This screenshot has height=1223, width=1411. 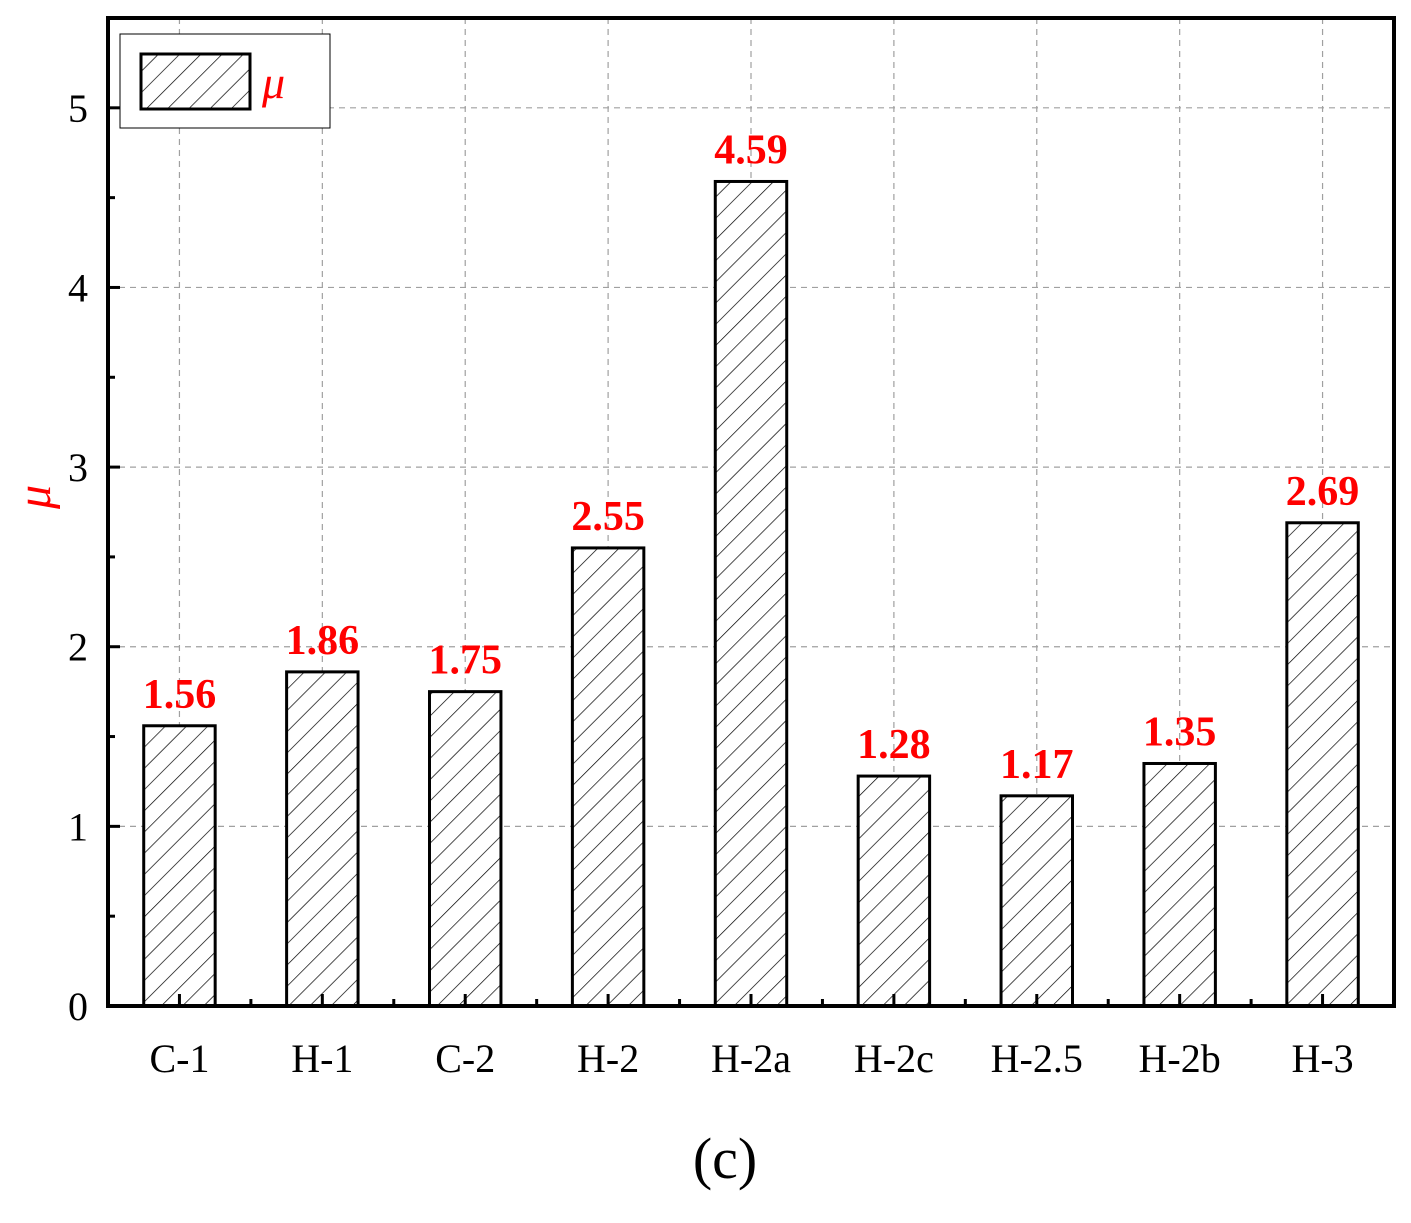 I want to click on legend: μ, so click(x=225, y=81).